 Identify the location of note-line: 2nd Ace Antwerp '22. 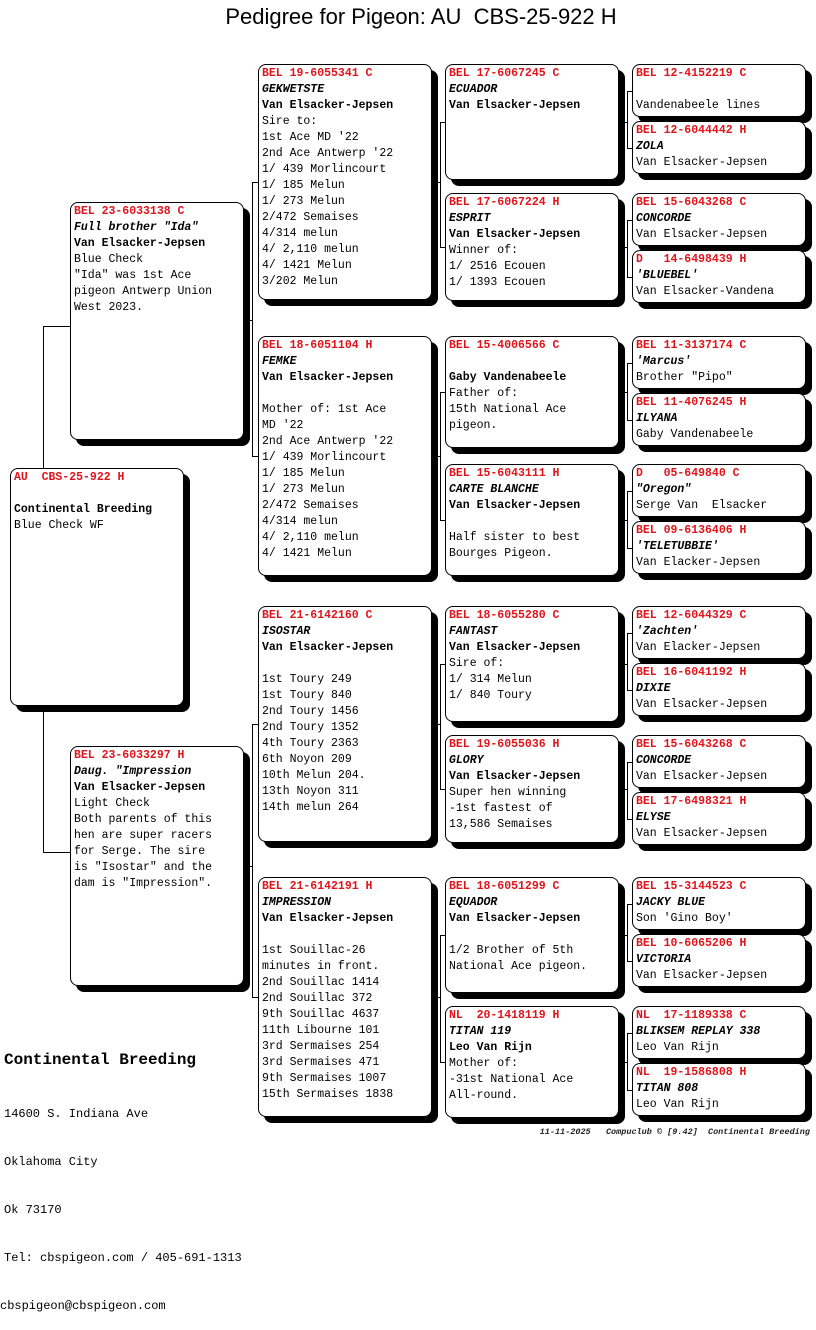
(328, 153).